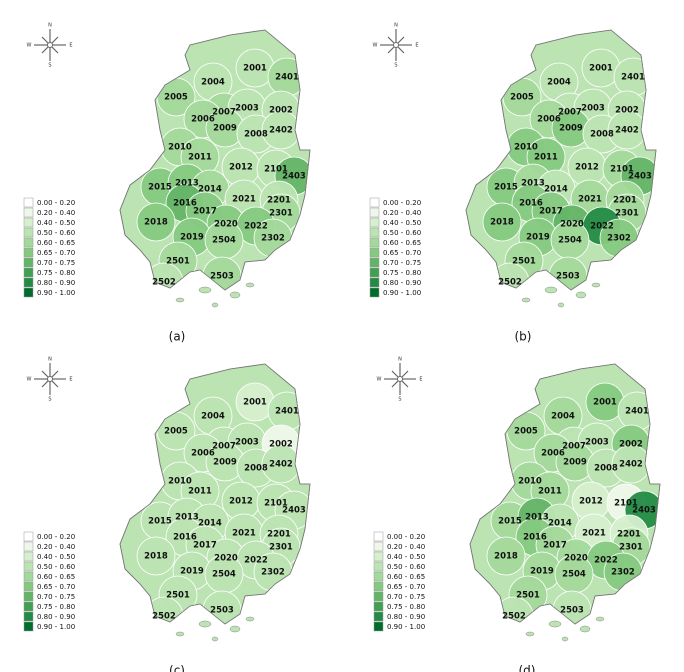  What do you see at coordinates (56, 213) in the screenshot?
I see `legend-label: 0.20 - 0.40` at bounding box center [56, 213].